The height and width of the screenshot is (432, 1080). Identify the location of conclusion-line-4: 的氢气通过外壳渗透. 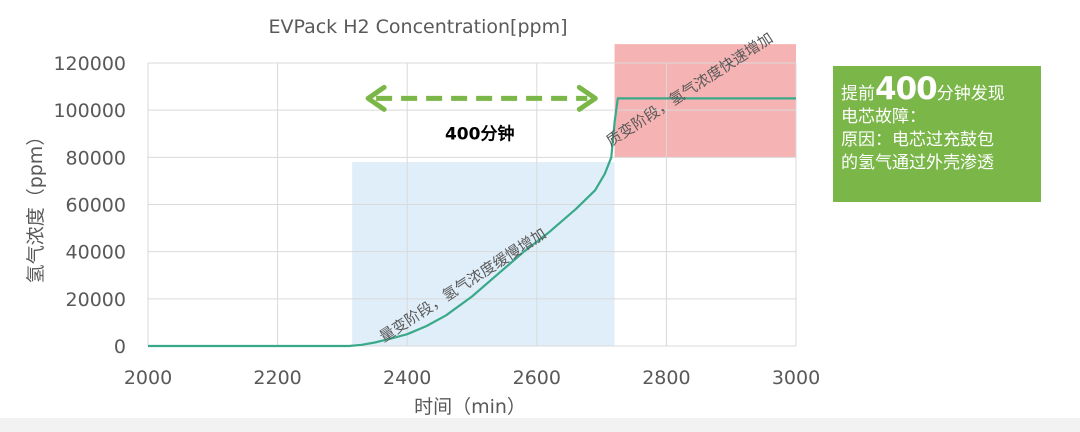
(917, 163).